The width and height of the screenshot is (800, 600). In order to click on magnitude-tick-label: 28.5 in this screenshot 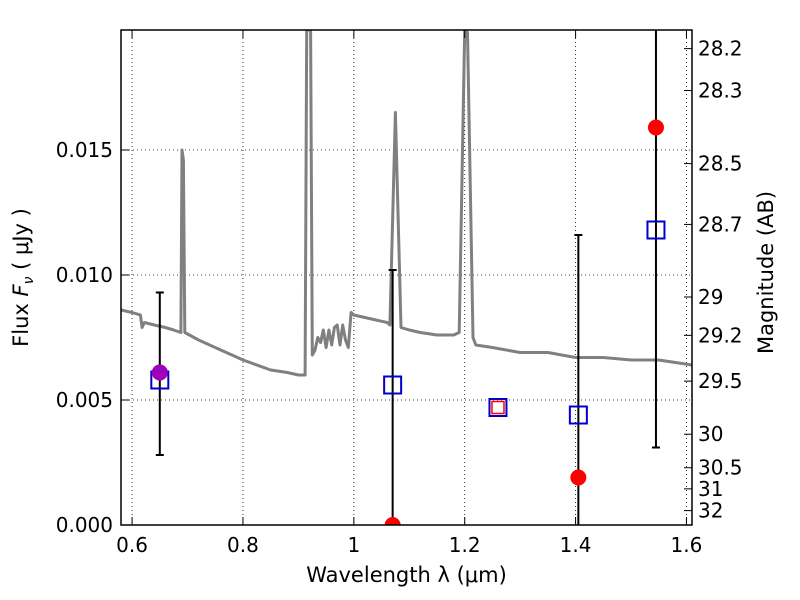, I will do `click(720, 164)`.